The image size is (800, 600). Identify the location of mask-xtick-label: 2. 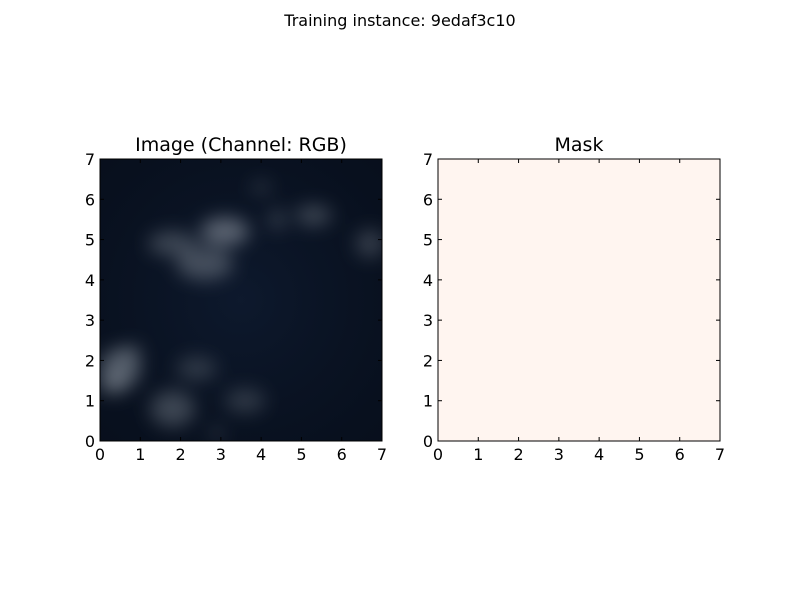
(518, 454).